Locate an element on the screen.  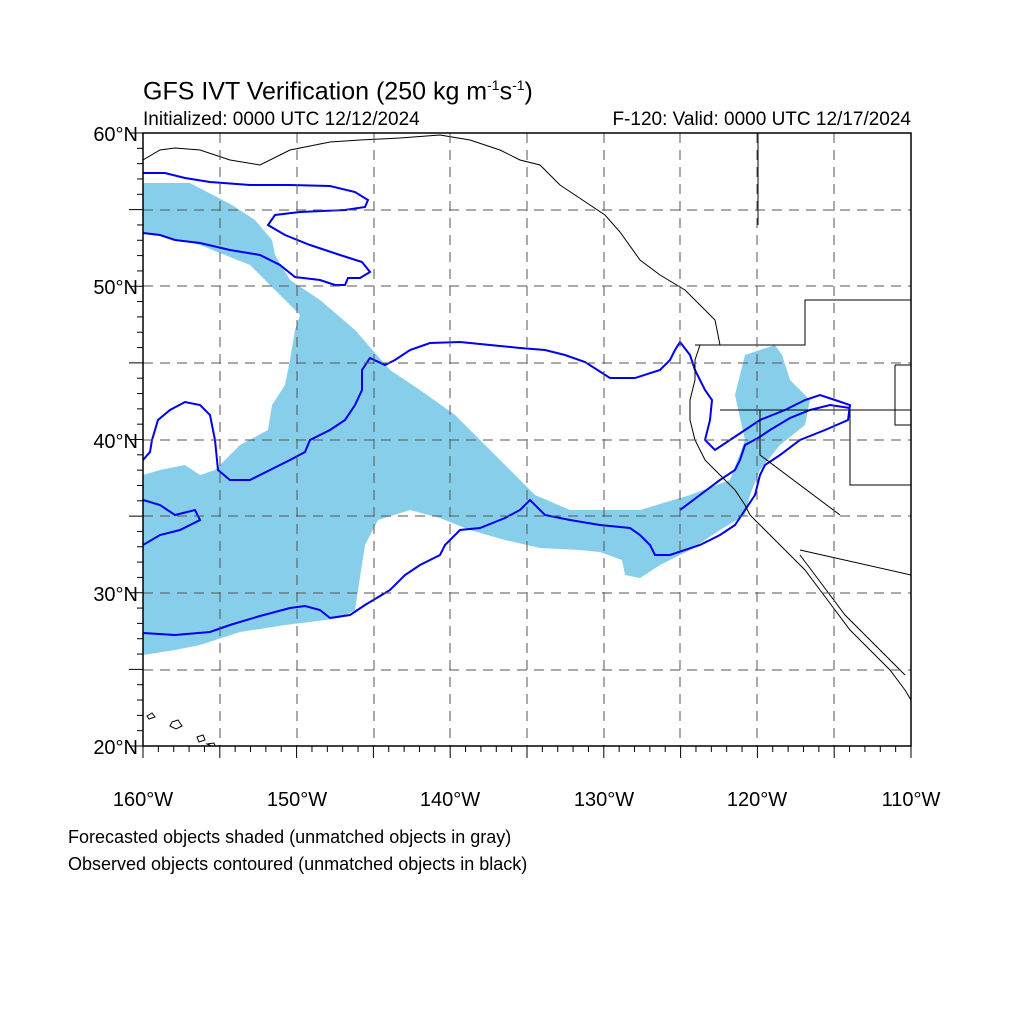
lat-label-60: 60°N is located at coordinates (115, 135).